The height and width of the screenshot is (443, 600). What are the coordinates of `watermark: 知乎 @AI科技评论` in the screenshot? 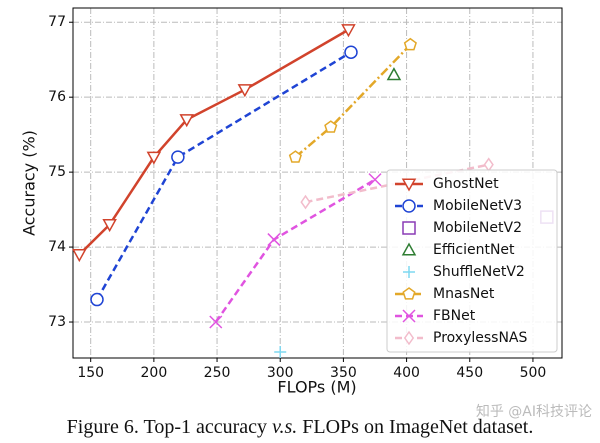 It's located at (534, 411).